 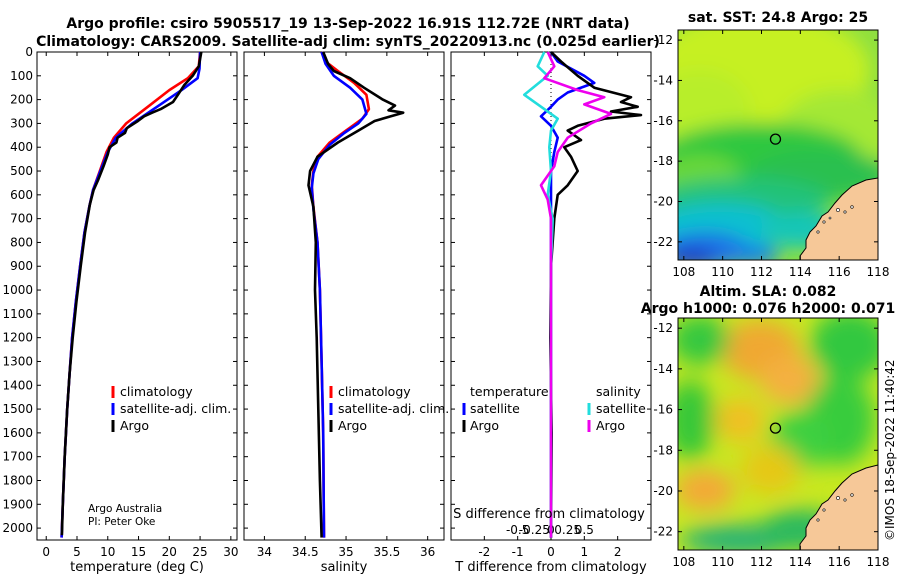 I want to click on y-tick-label: -16, so click(x=663, y=410).